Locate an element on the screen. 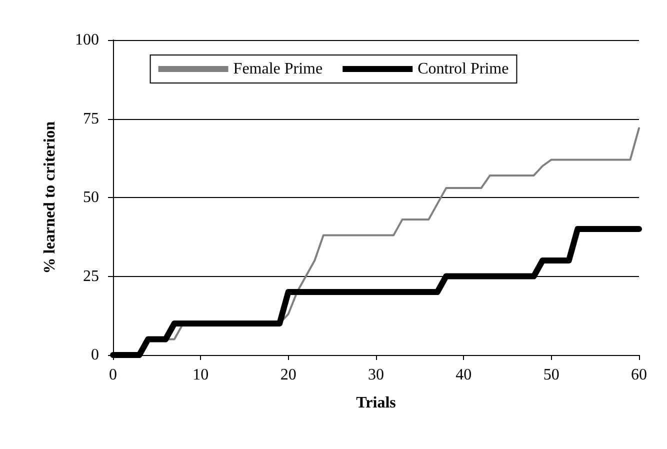 This screenshot has height=449, width=667. y-axis-title: % learned to criterion is located at coordinates (50, 197).